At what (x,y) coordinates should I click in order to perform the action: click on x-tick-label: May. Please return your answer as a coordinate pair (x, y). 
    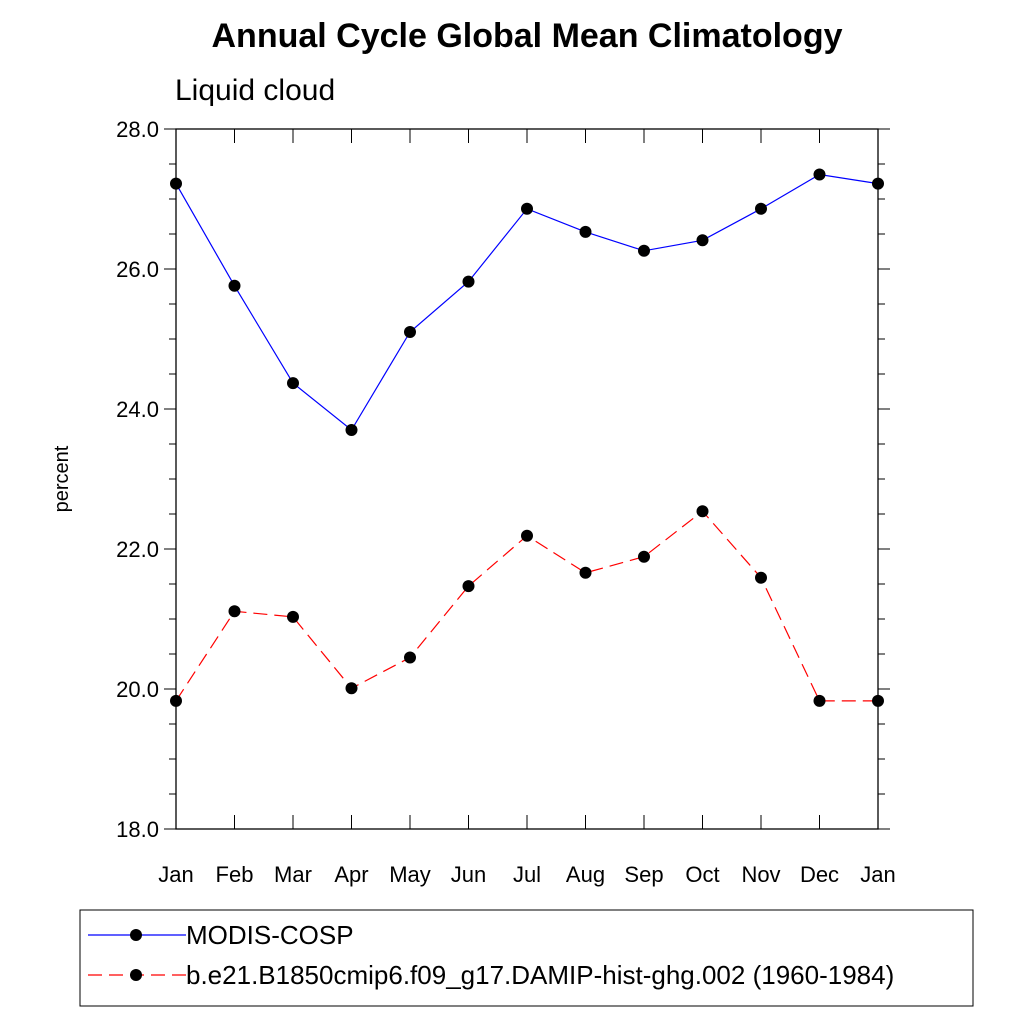
    Looking at the image, I should click on (410, 874).